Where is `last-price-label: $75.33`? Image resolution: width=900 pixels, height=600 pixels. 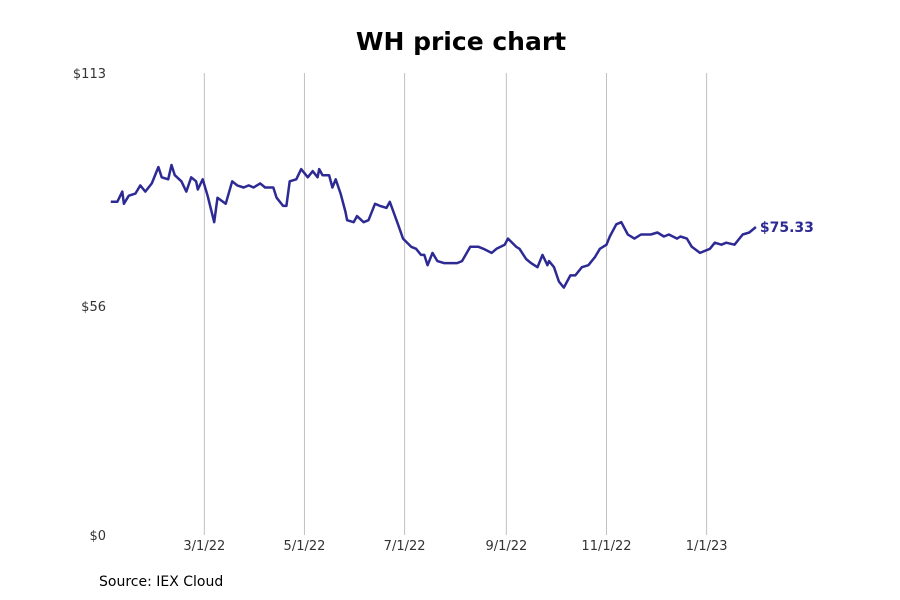
last-price-label: $75.33 is located at coordinates (787, 228).